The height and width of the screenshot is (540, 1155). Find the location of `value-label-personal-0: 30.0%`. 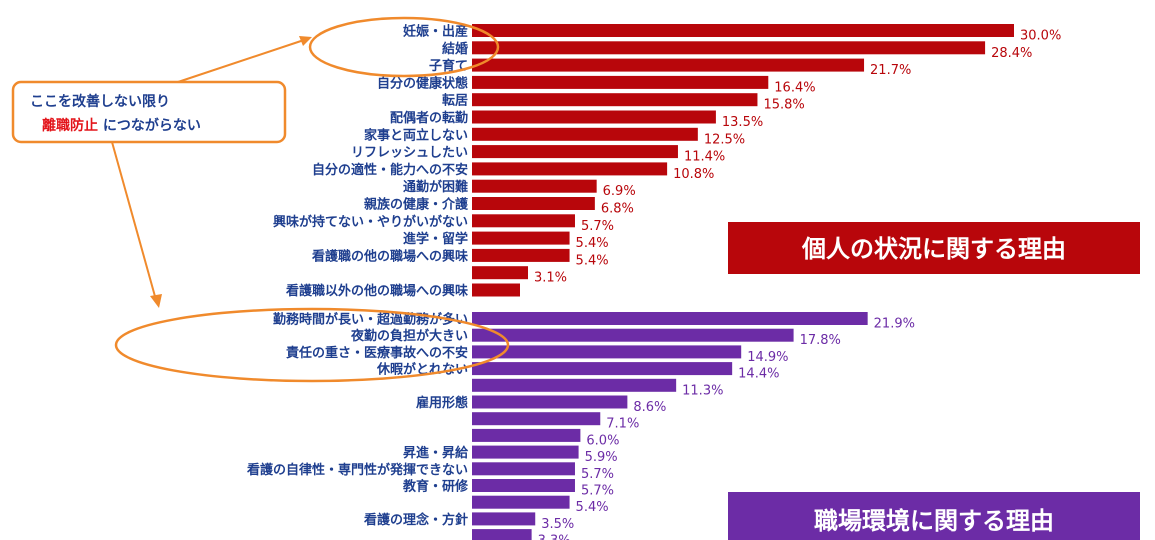

value-label-personal-0: 30.0% is located at coordinates (1040, 36).